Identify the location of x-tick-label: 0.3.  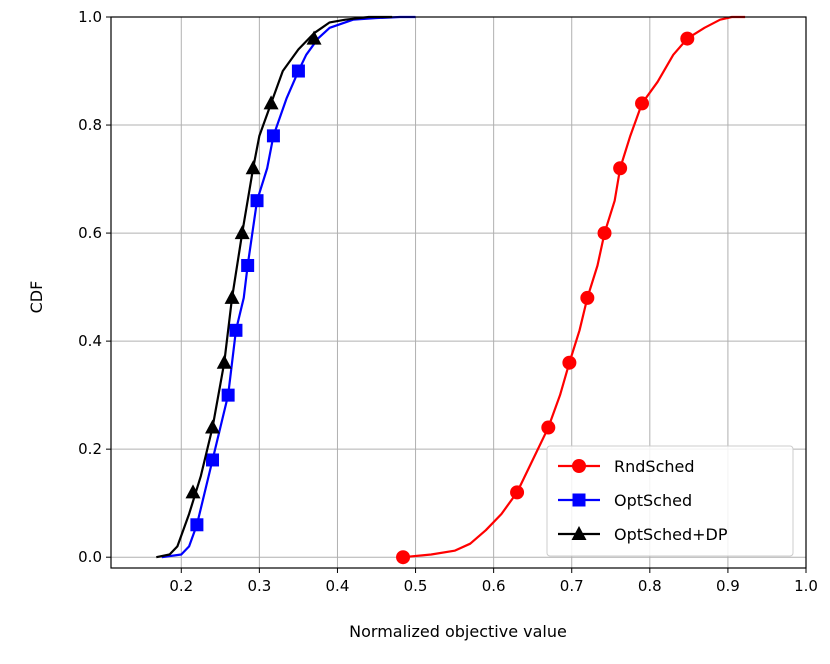
(259, 586).